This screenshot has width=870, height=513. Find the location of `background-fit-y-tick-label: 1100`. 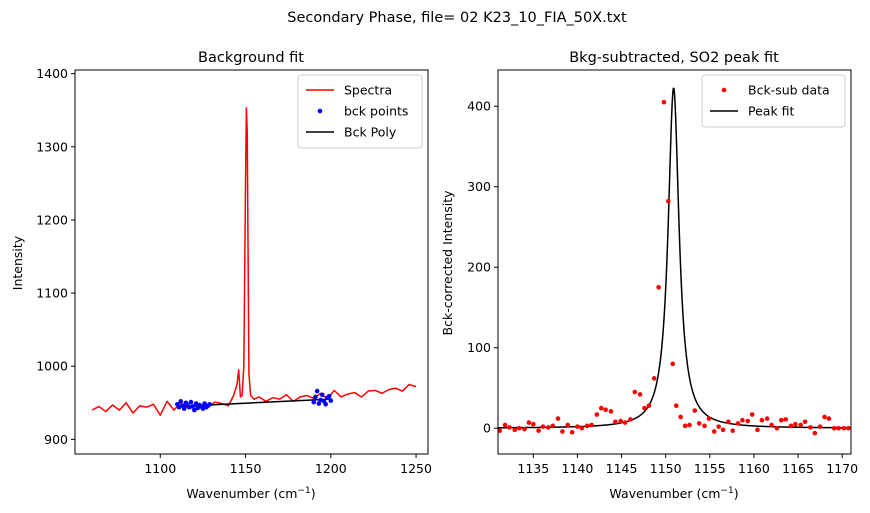

background-fit-y-tick-label: 1100 is located at coordinates (52, 293).